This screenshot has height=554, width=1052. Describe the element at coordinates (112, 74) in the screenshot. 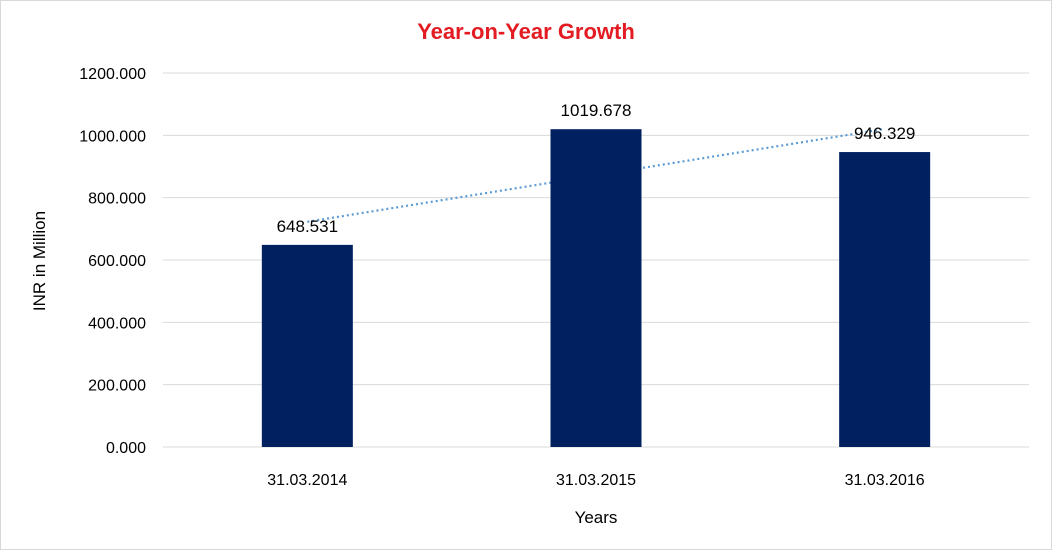

I see `y-tick-label: 1200.000` at that location.